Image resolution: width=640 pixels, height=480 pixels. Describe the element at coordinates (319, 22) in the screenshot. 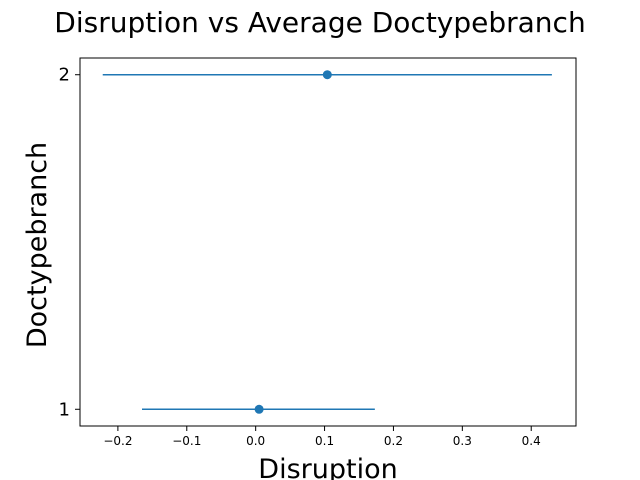

I see `chart-title: Disruption vs Average Doctypebranch` at that location.